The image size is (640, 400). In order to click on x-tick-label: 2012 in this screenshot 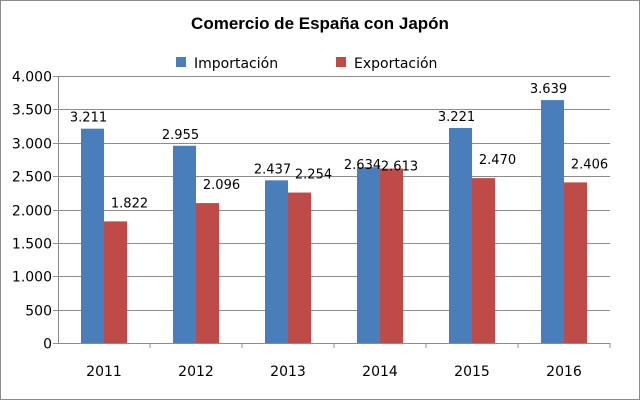, I will do `click(196, 372)`.